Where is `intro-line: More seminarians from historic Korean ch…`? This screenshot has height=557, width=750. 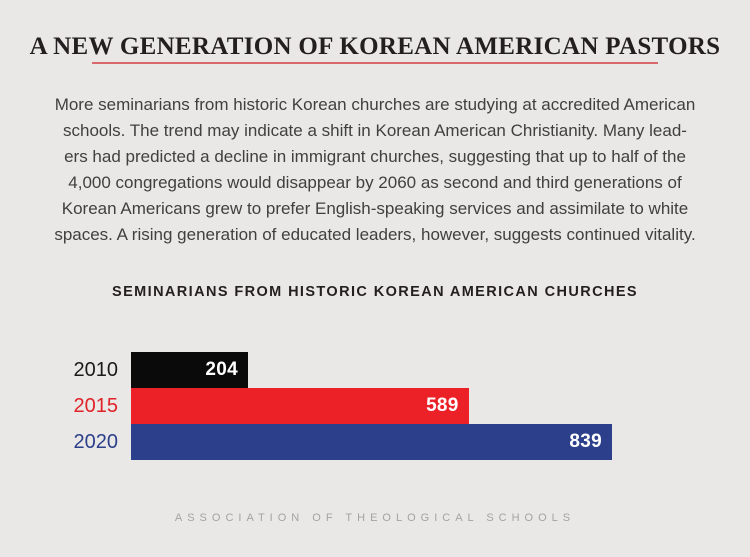 intro-line: More seminarians from historic Korean ch… is located at coordinates (375, 104).